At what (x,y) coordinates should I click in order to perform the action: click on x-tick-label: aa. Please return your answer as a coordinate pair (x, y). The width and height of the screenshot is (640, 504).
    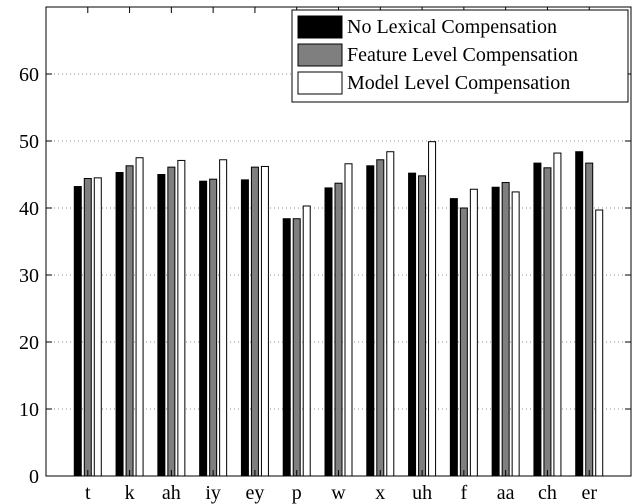
    Looking at the image, I should click on (506, 493).